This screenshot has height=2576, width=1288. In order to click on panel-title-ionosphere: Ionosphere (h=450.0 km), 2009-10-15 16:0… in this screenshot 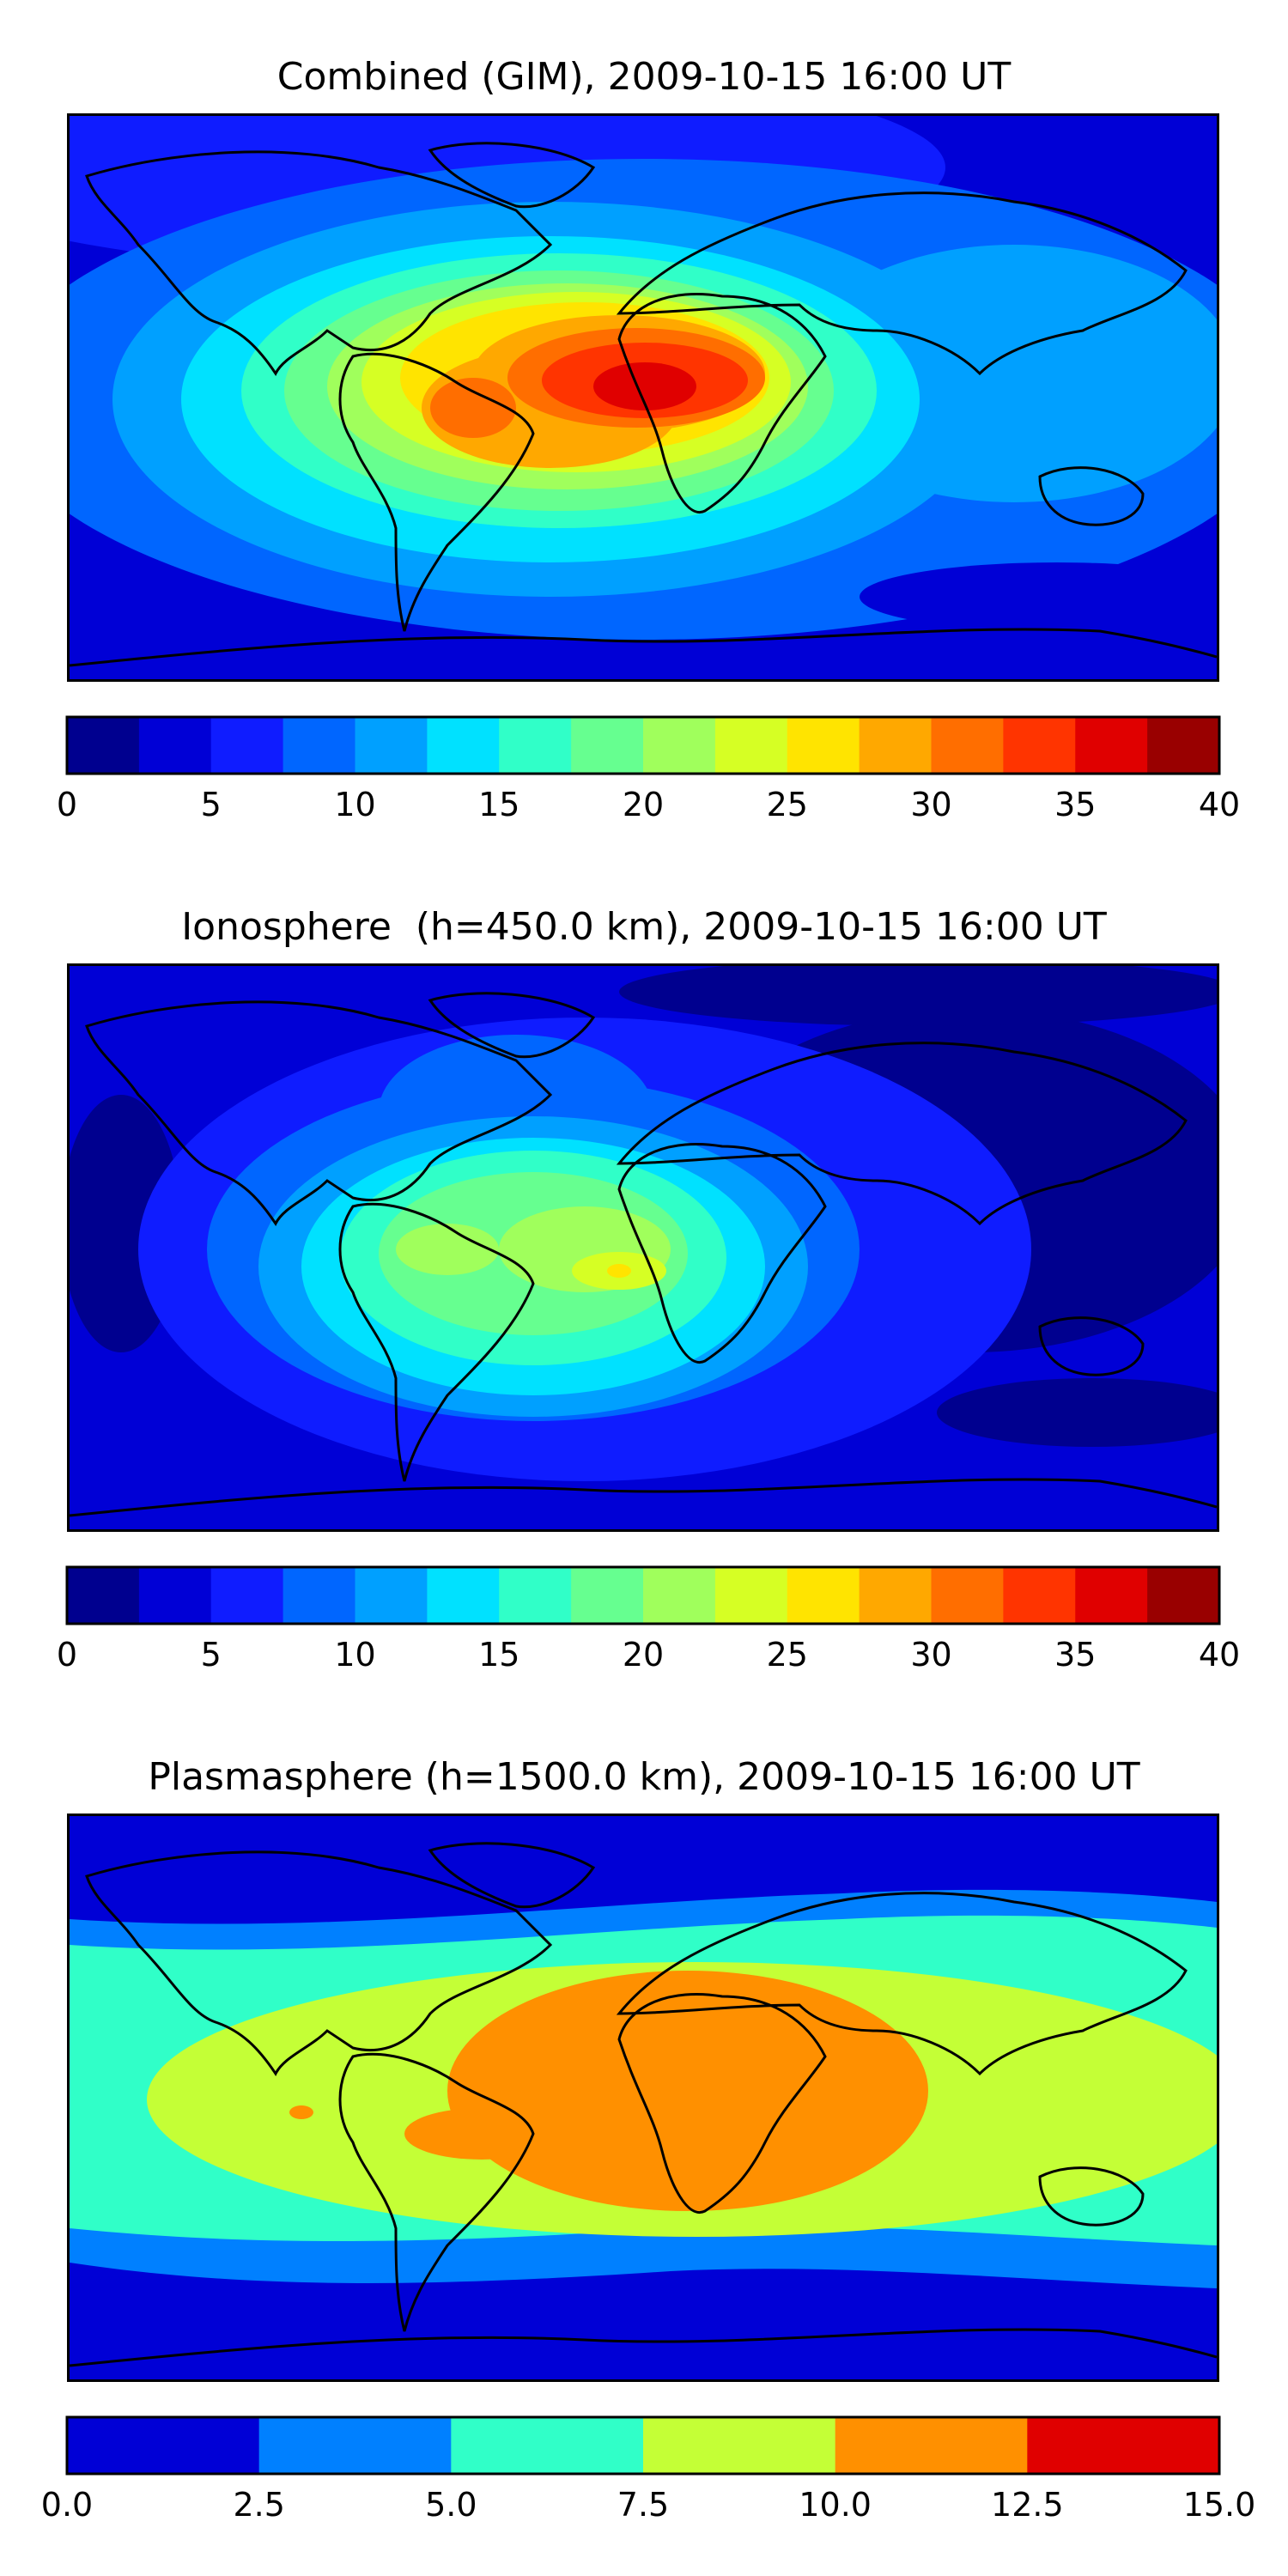, I will do `click(644, 927)`.